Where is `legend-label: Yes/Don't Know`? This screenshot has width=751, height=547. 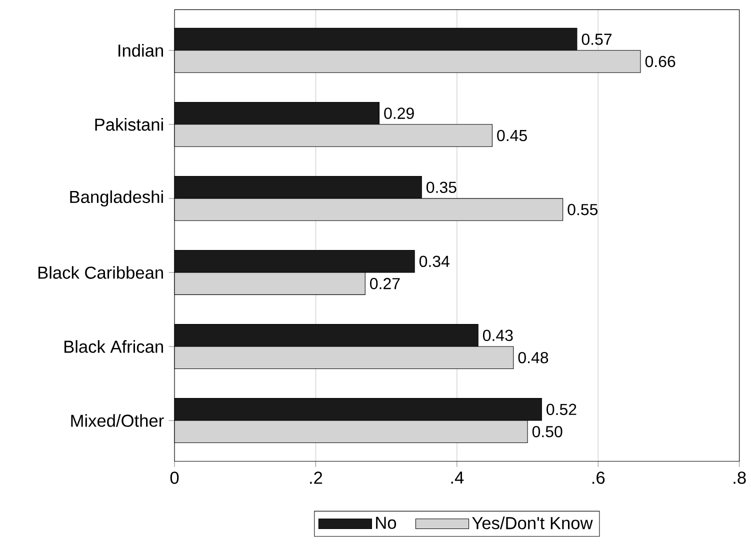
legend-label: Yes/Don't Know is located at coordinates (532, 523).